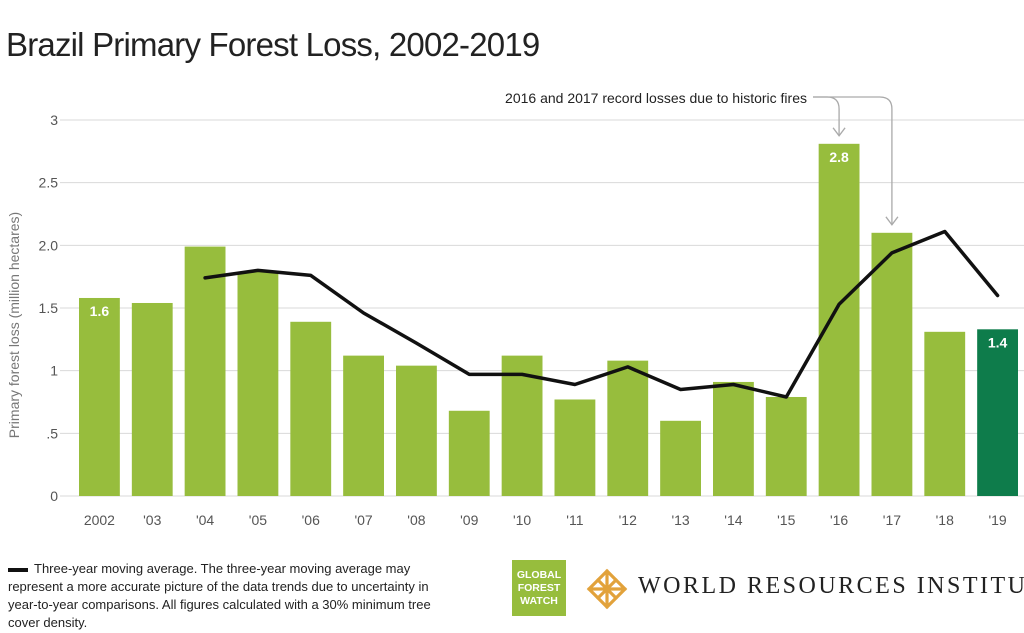 Image resolution: width=1024 pixels, height=633 pixels. Describe the element at coordinates (52, 433) in the screenshot. I see `y-tick-label: .5` at that location.